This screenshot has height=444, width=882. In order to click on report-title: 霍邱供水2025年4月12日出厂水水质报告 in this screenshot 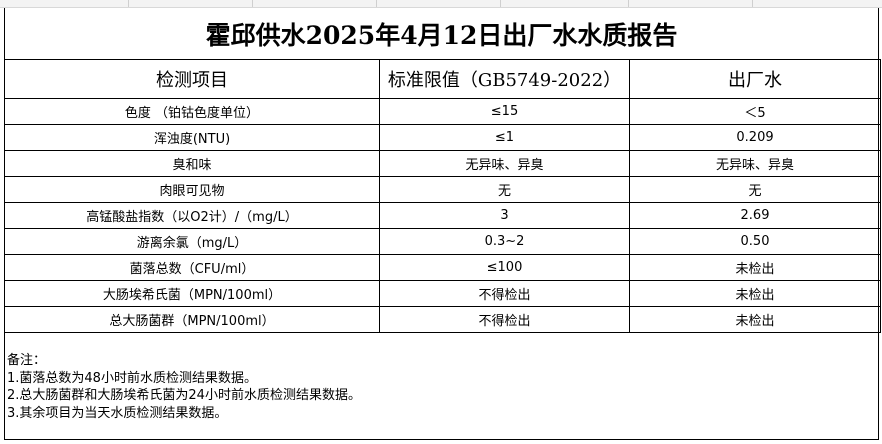, I will do `click(441, 34)`.